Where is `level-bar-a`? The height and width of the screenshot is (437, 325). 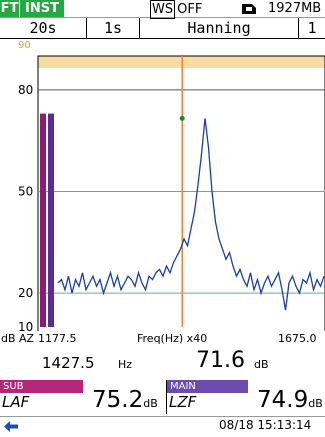 level-bar-a is located at coordinates (43, 220).